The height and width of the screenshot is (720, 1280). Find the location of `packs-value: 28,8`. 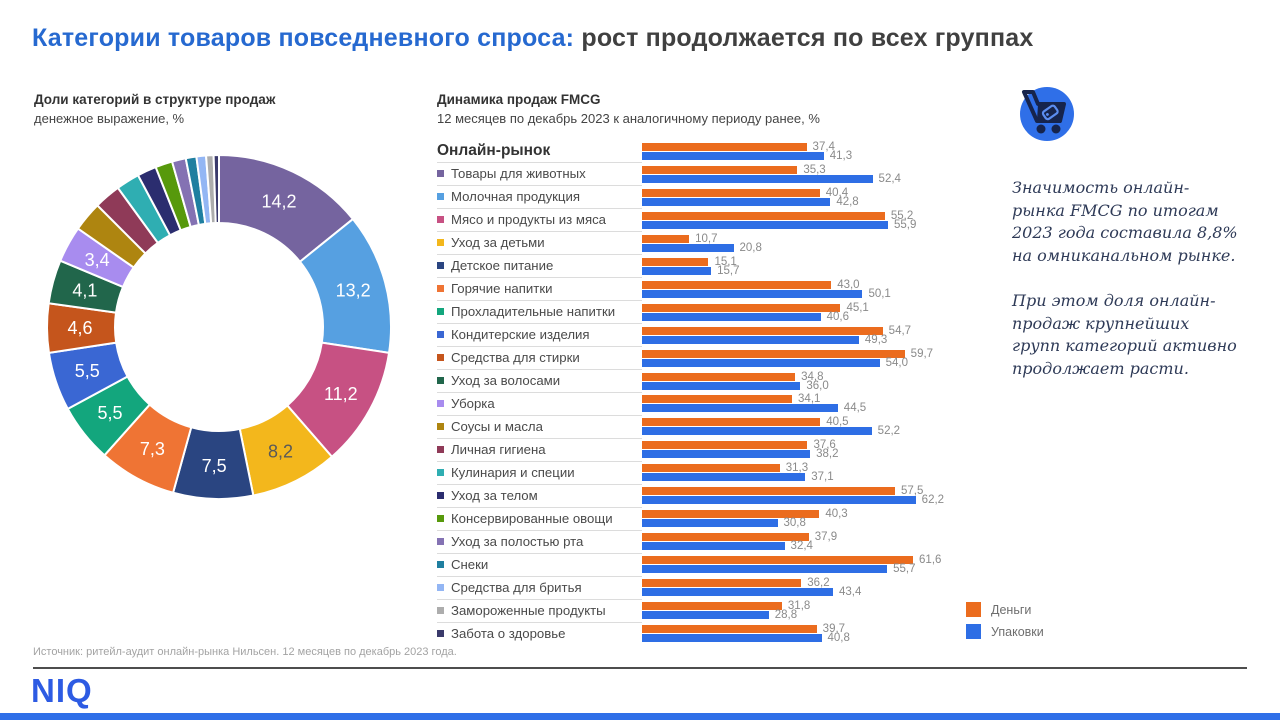

packs-value: 28,8 is located at coordinates (786, 615).